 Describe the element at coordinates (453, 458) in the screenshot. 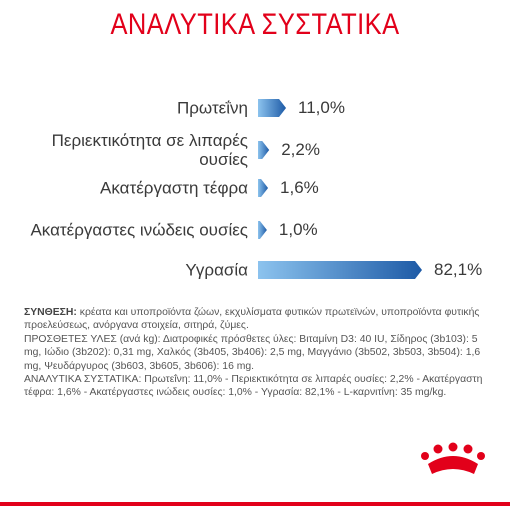

I see `crown-logo` at that location.